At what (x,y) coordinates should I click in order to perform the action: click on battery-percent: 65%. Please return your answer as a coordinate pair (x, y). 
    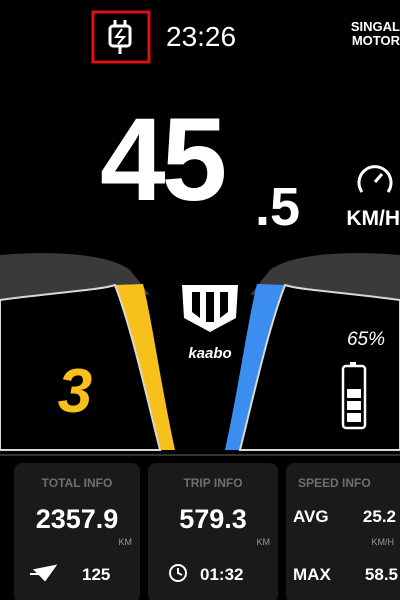
    Looking at the image, I should click on (366, 339).